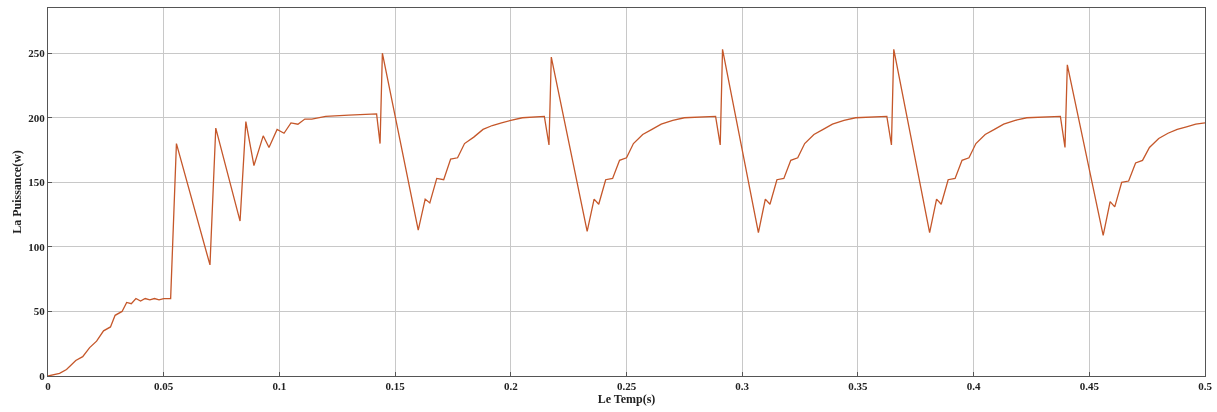 Image resolution: width=1217 pixels, height=412 pixels. I want to click on y-tick-label: 150, so click(37, 182).